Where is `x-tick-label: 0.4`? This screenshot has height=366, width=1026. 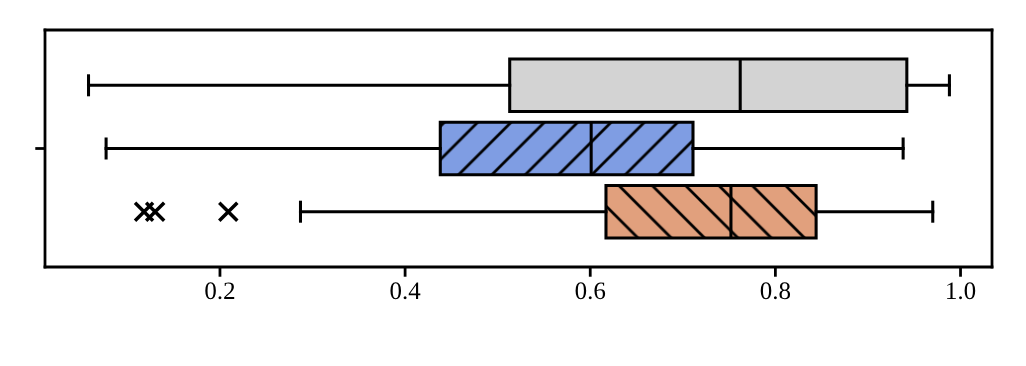
x-tick-label: 0.4 is located at coordinates (405, 291).